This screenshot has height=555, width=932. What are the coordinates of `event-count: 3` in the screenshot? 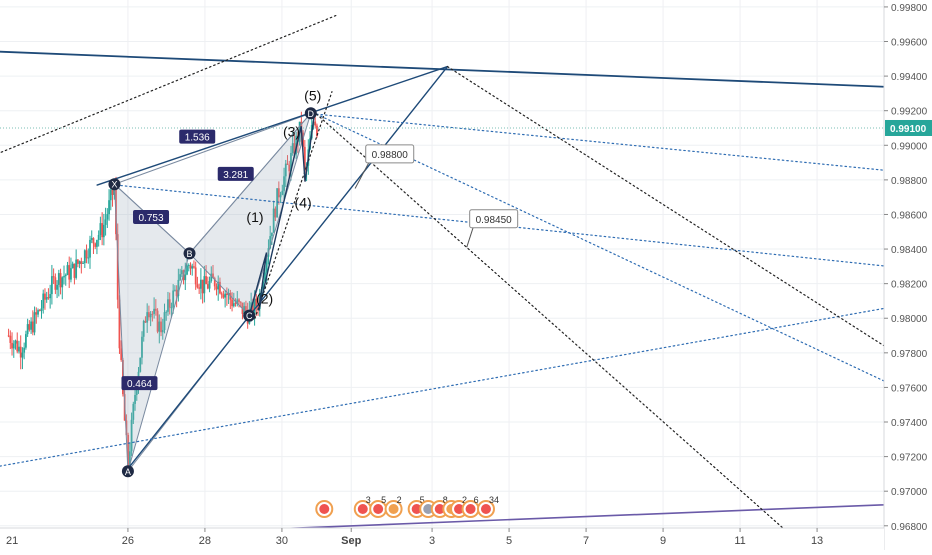 It's located at (368, 500).